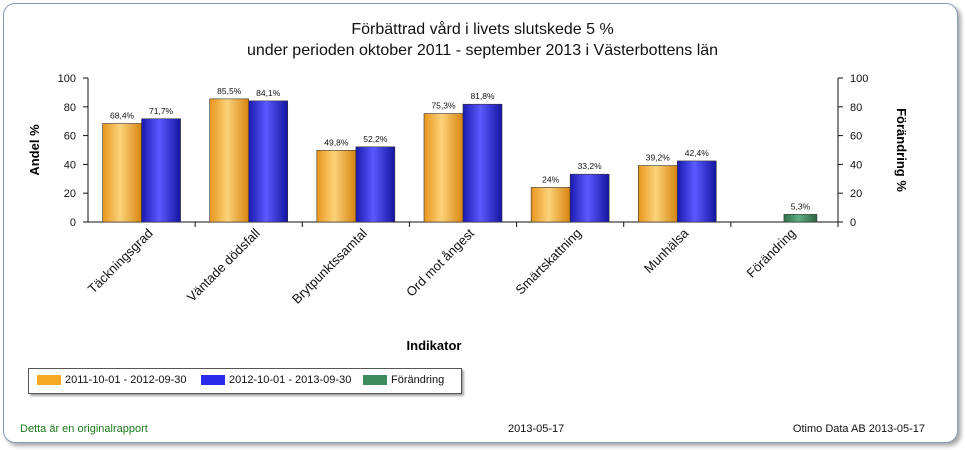  Describe the element at coordinates (223, 264) in the screenshot. I see `x-tick-label: Väntade dödsfall` at that location.